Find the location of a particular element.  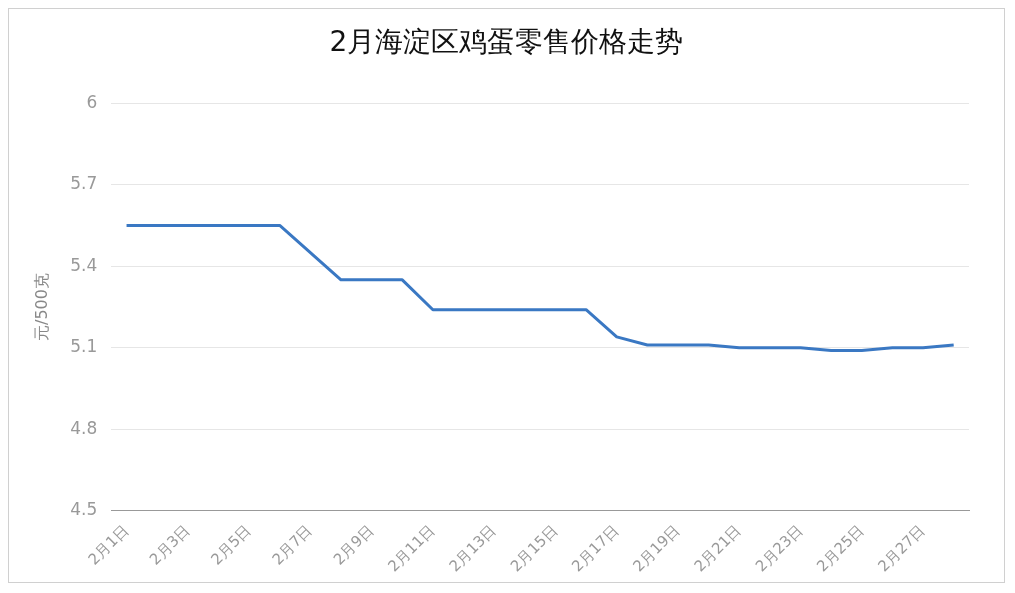

x-tick-label: 2月11日 is located at coordinates (411, 548).